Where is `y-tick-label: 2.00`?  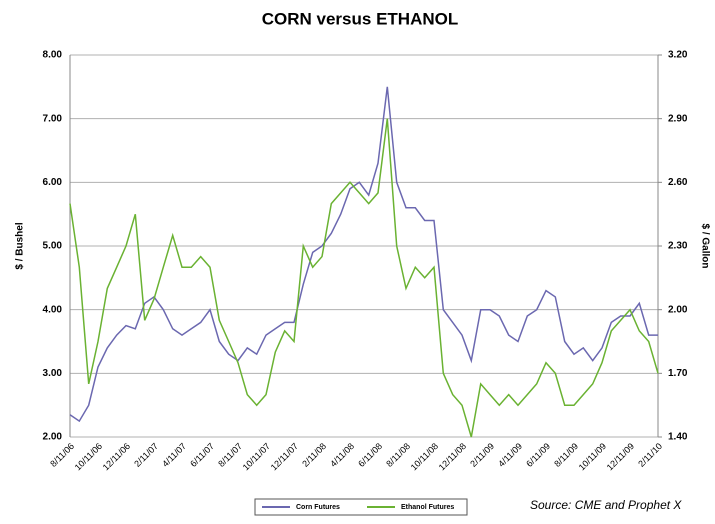 y-tick-label: 2.00 is located at coordinates (53, 437).